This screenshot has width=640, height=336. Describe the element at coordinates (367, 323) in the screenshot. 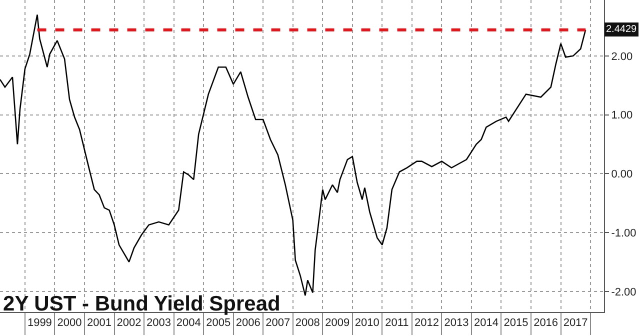

I see `x-tick-label: 2010` at that location.